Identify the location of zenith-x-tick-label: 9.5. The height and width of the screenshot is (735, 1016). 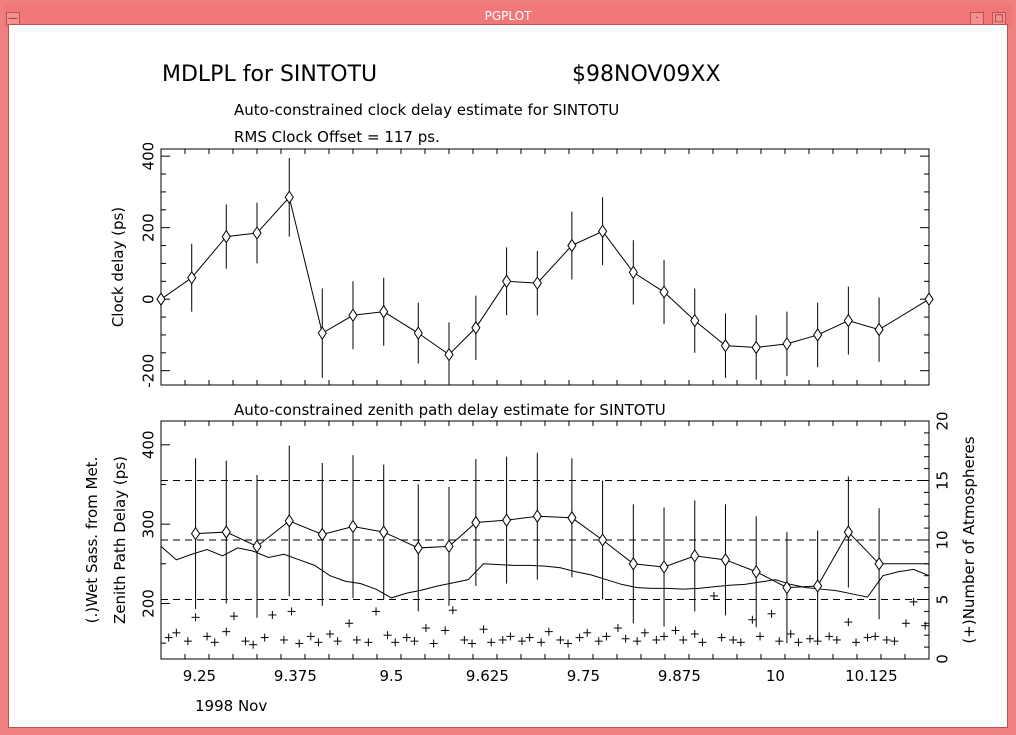
(391, 676).